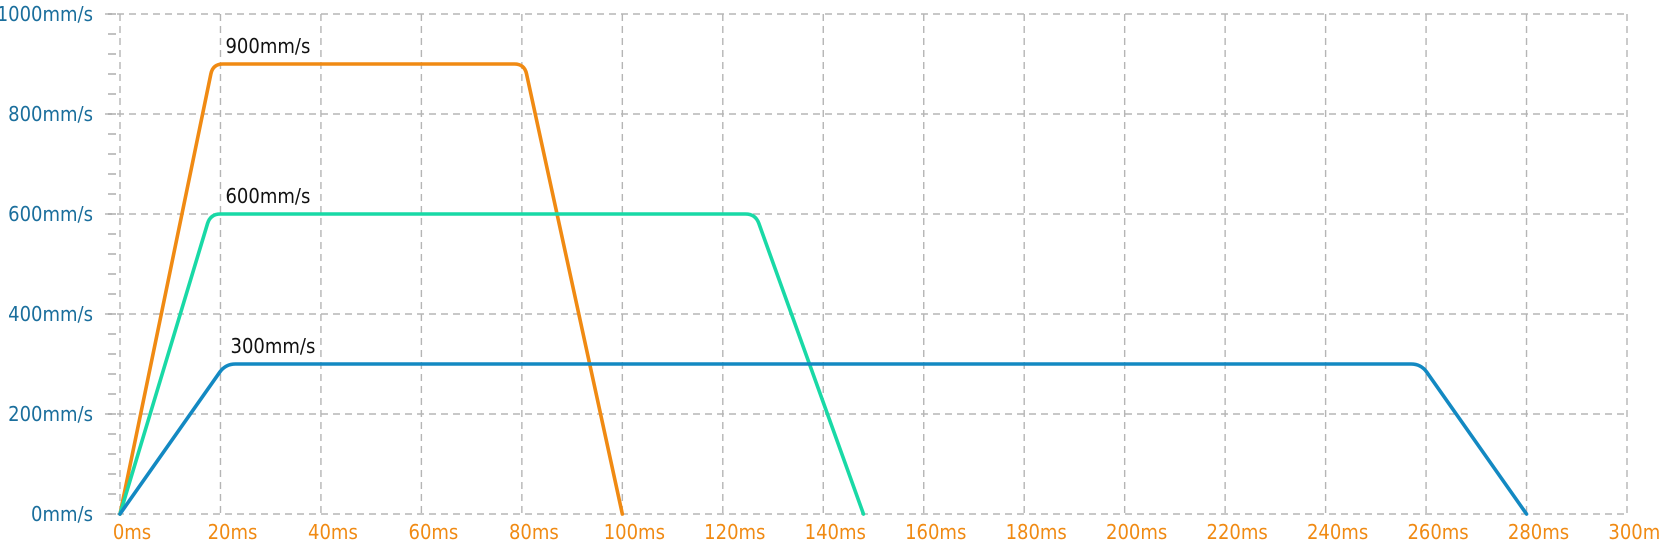  I want to click on x-tick-label: 260ms, so click(1437, 532).